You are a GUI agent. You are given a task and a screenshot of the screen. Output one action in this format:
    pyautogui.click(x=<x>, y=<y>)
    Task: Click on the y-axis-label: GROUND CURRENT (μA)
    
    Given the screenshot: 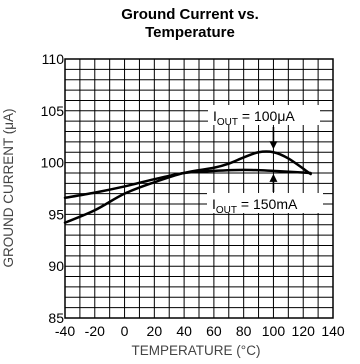 What is the action you would take?
    pyautogui.click(x=8, y=187)
    